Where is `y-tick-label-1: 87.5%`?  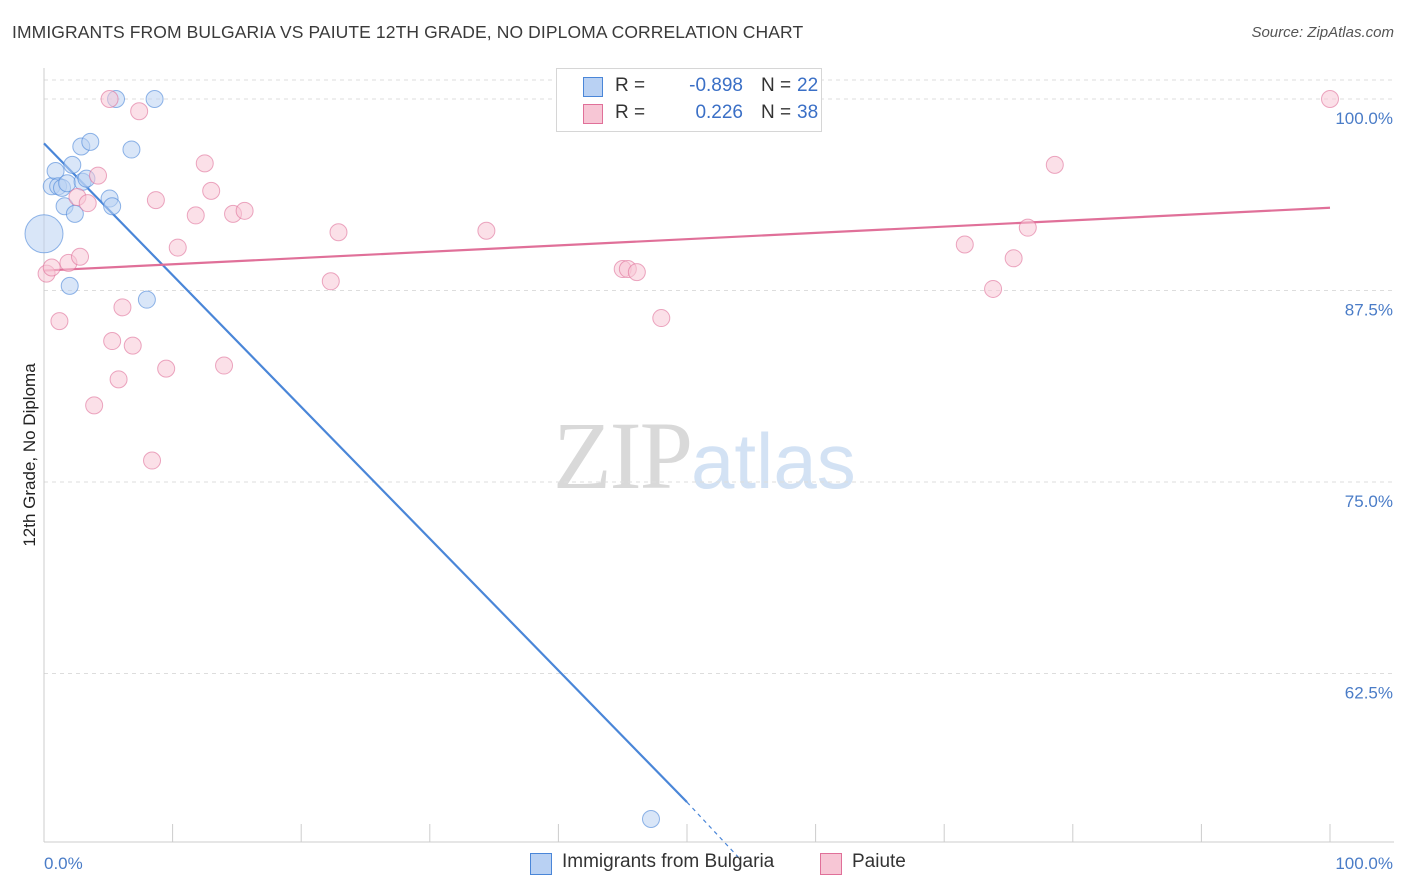 y-tick-label-1: 87.5% is located at coordinates (1369, 309).